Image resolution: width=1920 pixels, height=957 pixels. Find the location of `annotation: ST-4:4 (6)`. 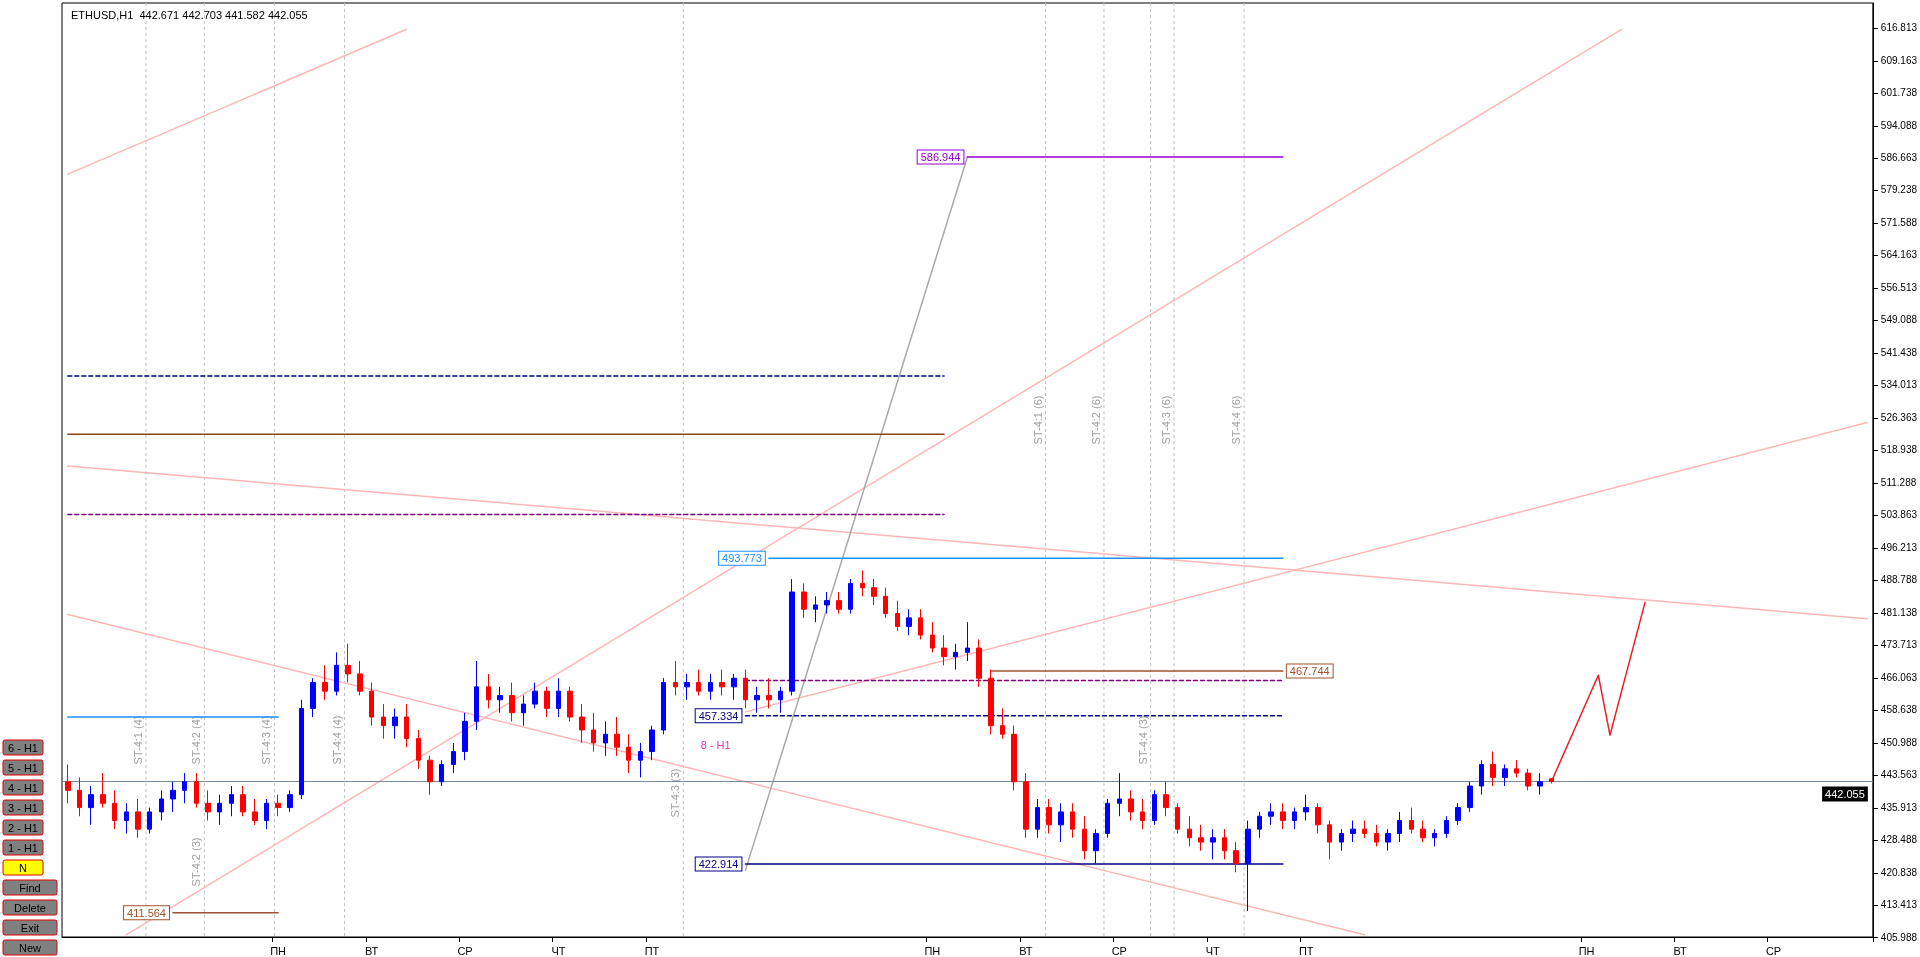

annotation: ST-4:4 (6) is located at coordinates (1236, 420).